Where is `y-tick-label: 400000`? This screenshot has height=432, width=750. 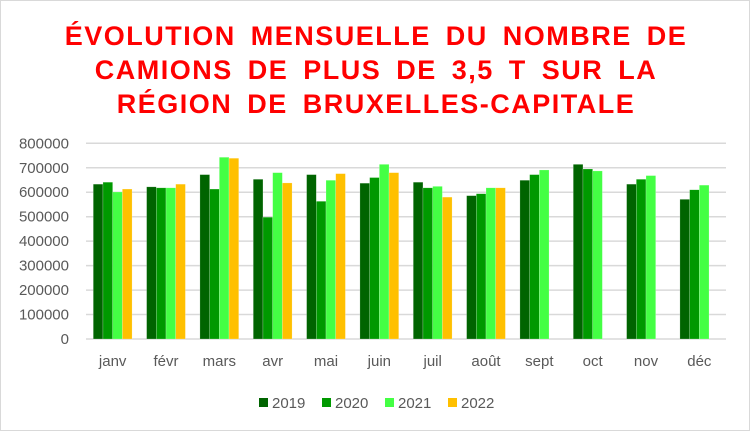
y-tick-label: 400000 is located at coordinates (44, 241).